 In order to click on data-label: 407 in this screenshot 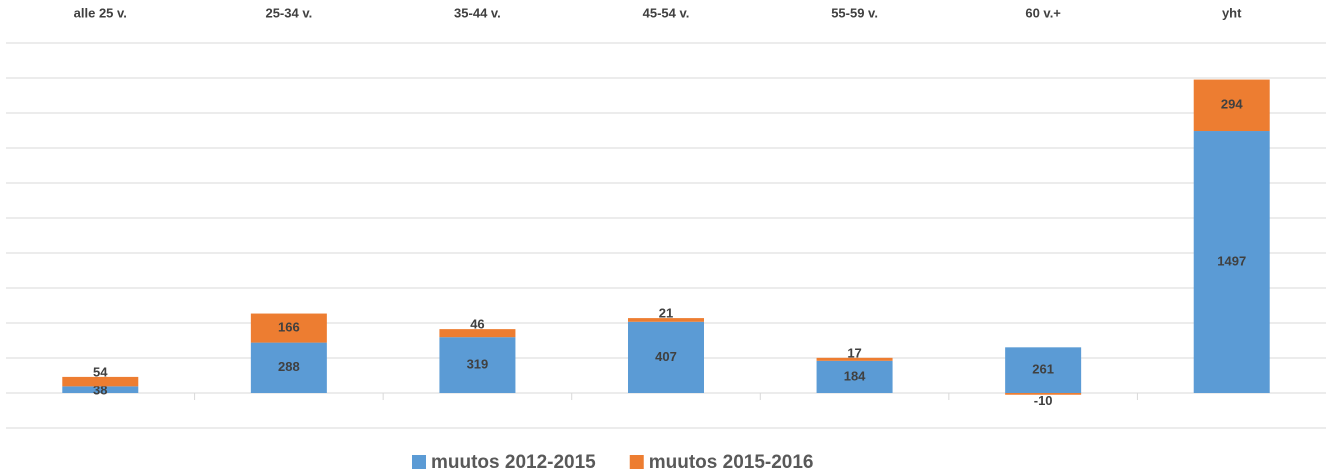, I will do `click(666, 356)`.